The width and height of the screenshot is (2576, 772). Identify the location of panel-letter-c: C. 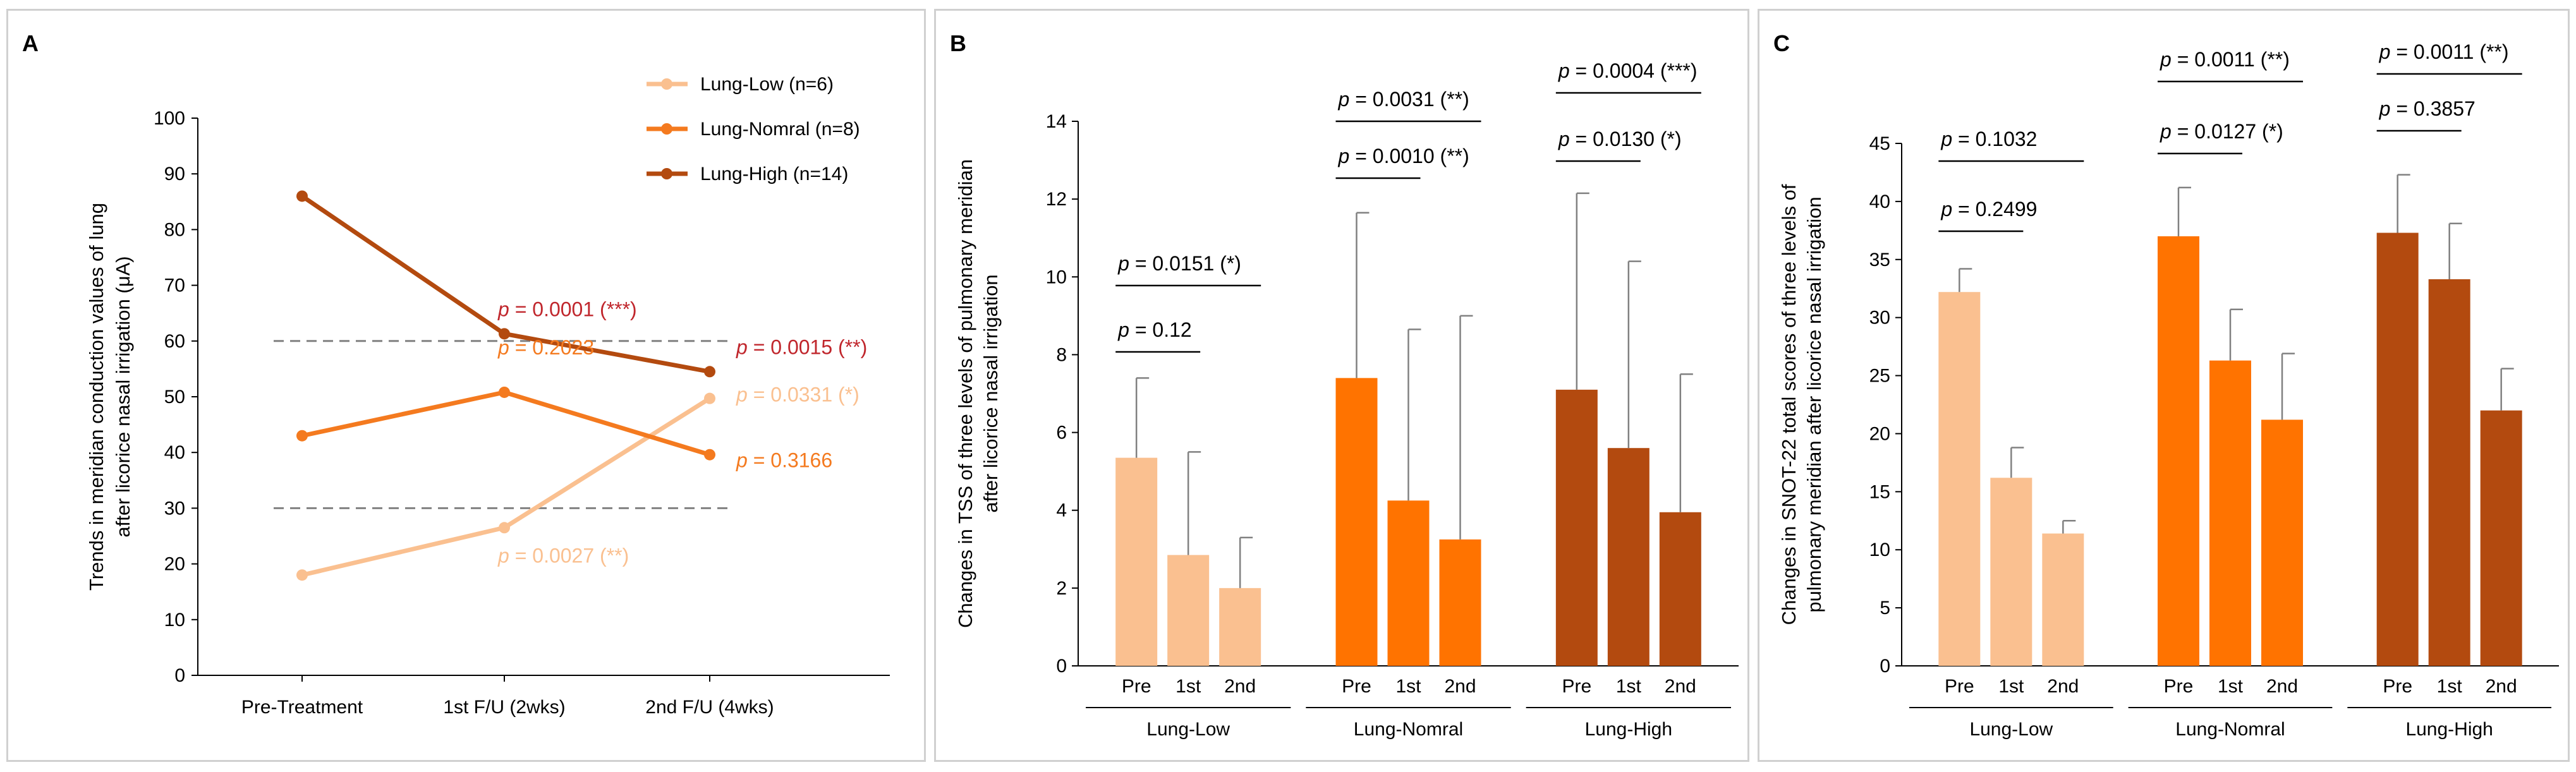
(1781, 43).